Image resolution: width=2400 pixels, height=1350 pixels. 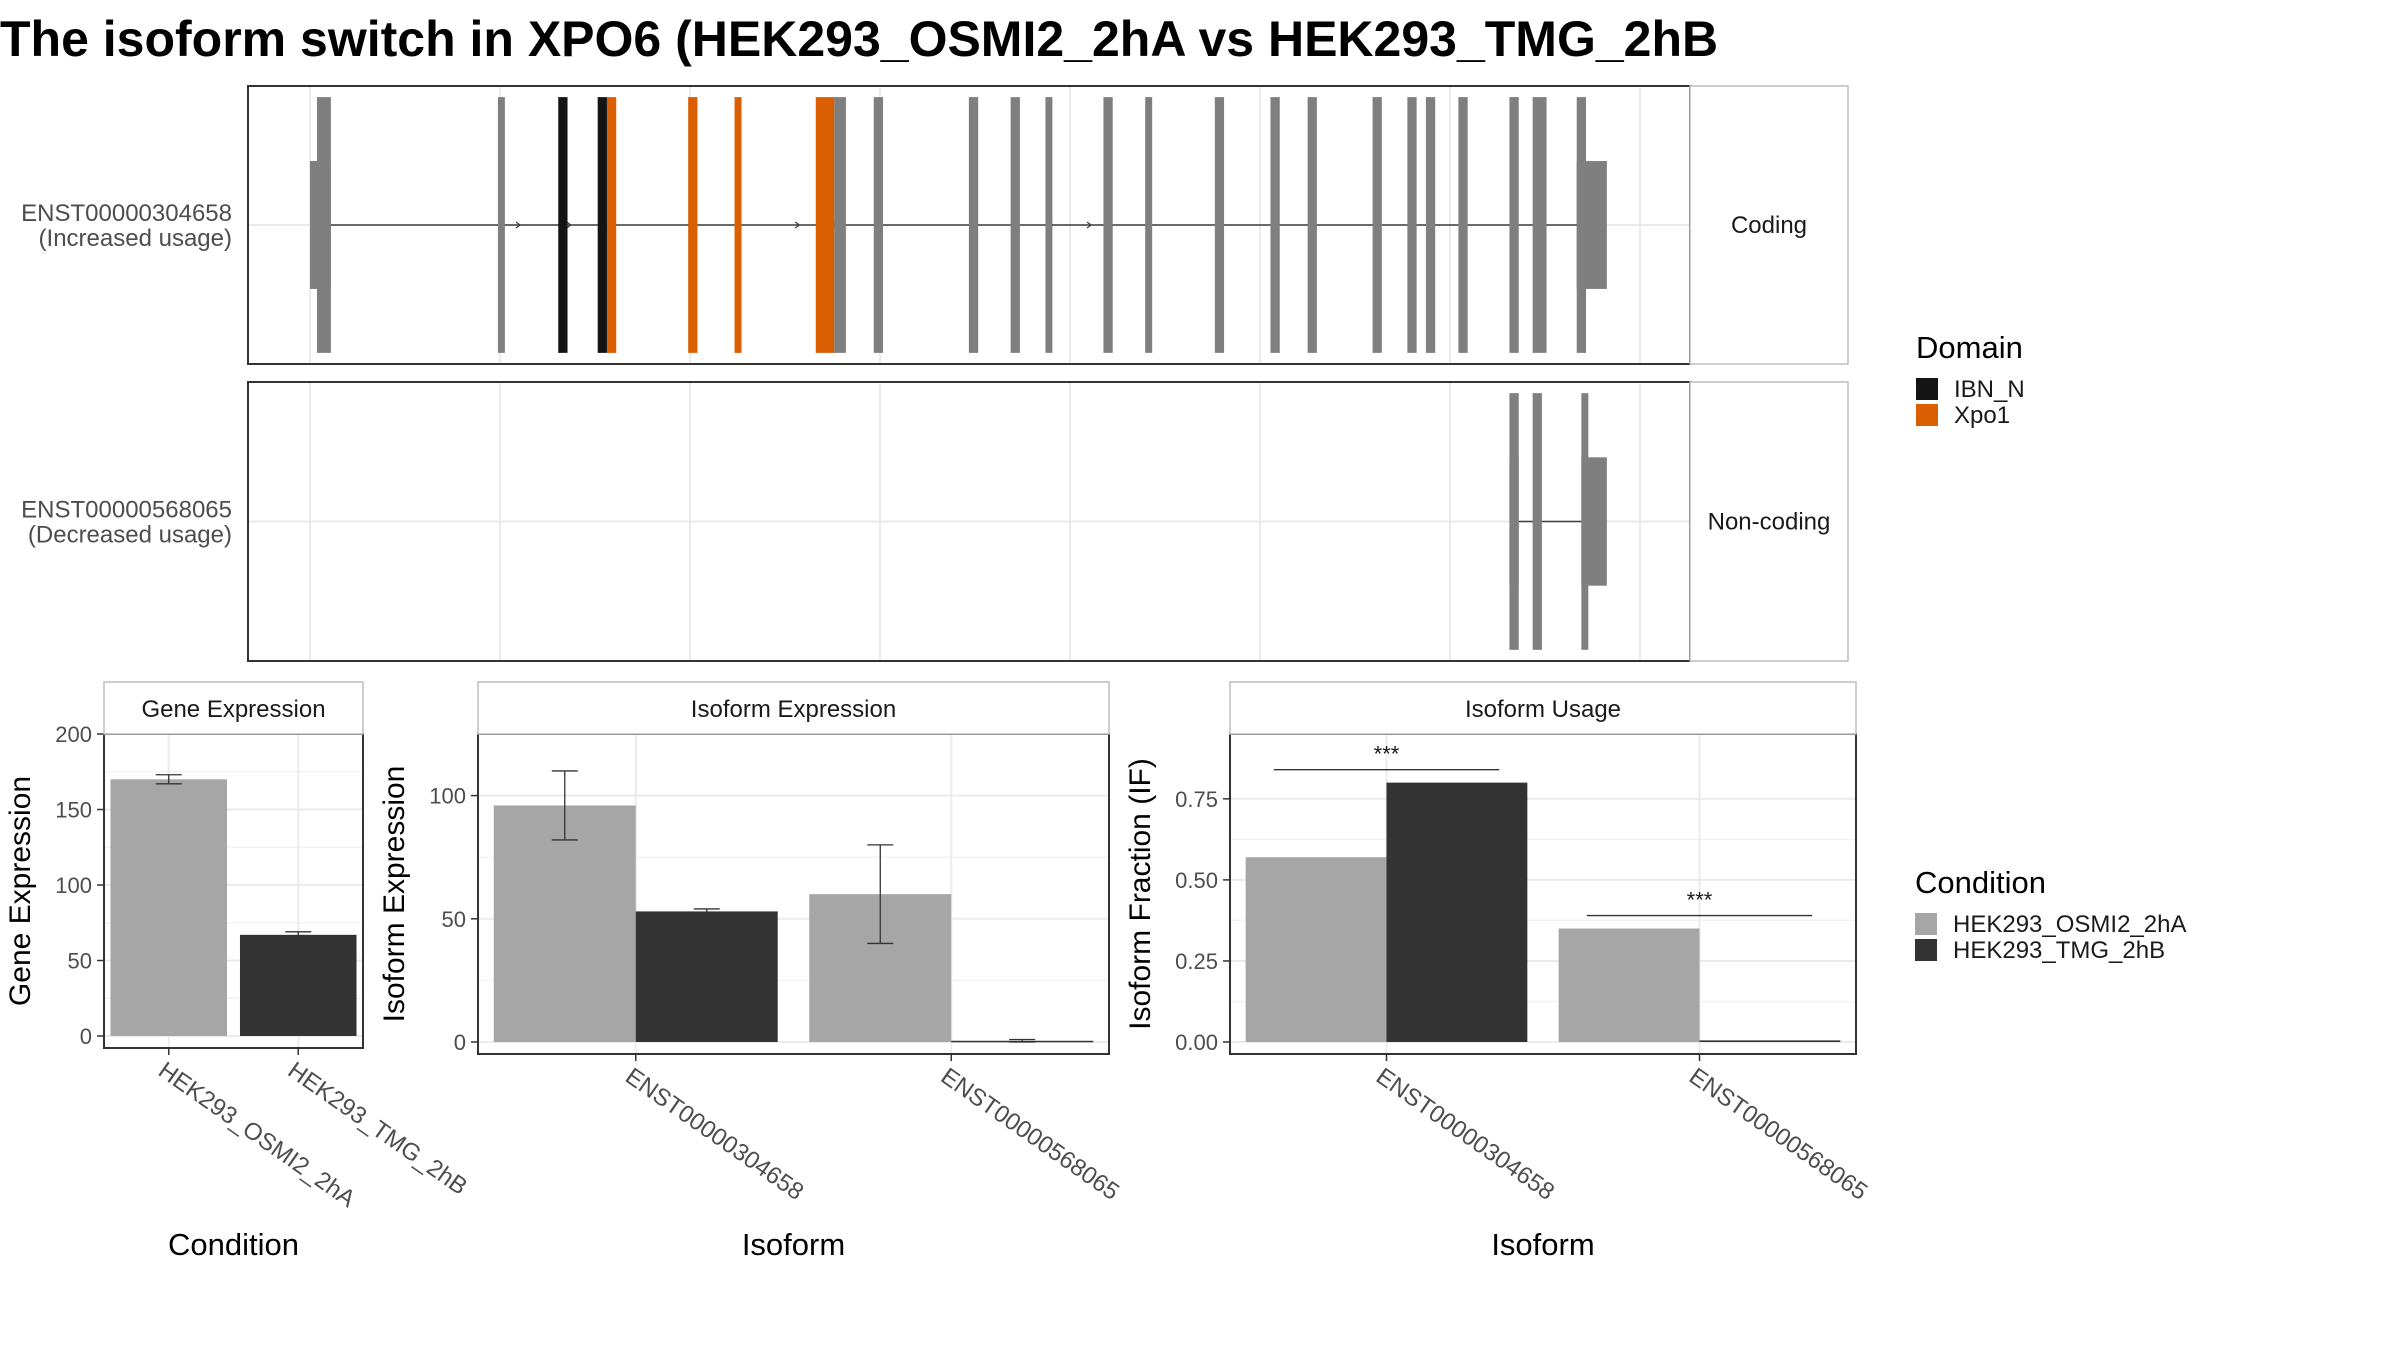 What do you see at coordinates (2059, 950) in the screenshot?
I see `legend-label: HEK293_TMG_2hB` at bounding box center [2059, 950].